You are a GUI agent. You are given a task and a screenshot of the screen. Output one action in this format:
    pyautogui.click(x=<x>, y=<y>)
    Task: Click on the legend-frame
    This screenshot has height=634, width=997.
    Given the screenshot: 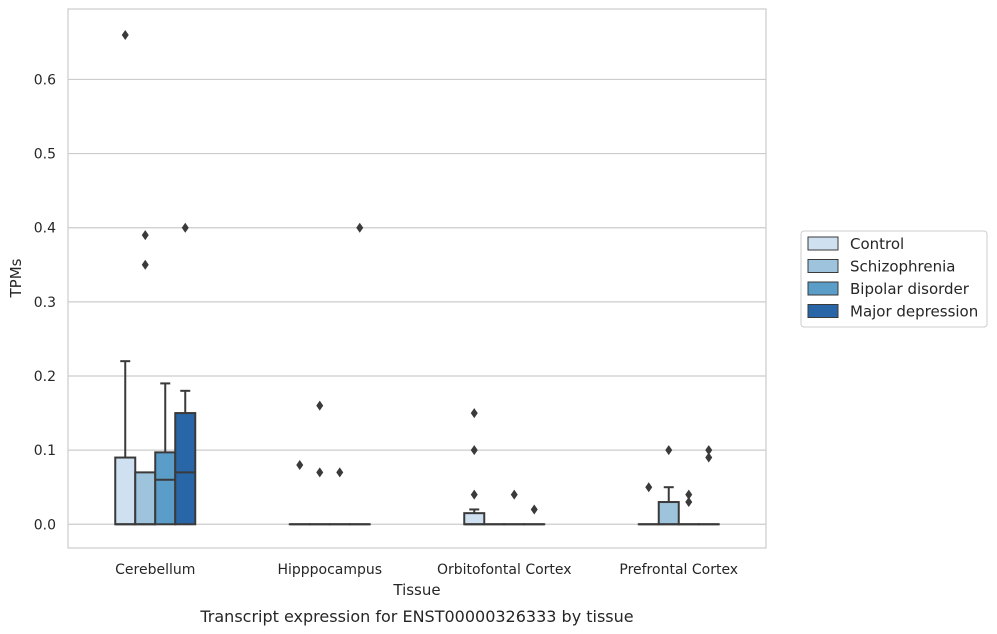 What is the action you would take?
    pyautogui.click(x=894, y=279)
    